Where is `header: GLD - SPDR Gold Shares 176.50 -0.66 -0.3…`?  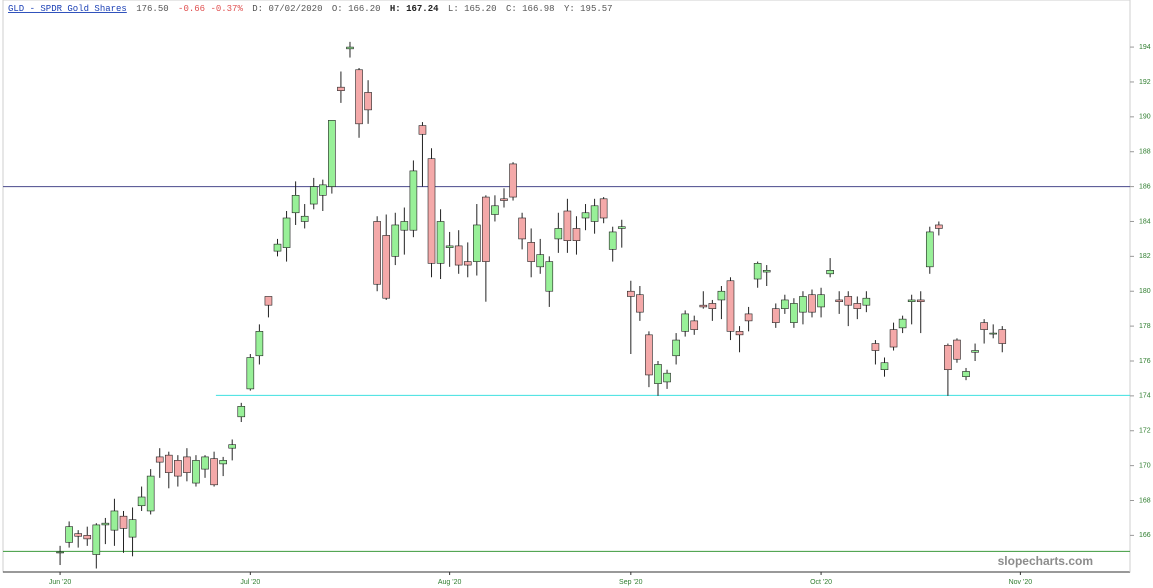 header: GLD - SPDR Gold Shares 176.50 -0.66 -0.3… is located at coordinates (310, 9).